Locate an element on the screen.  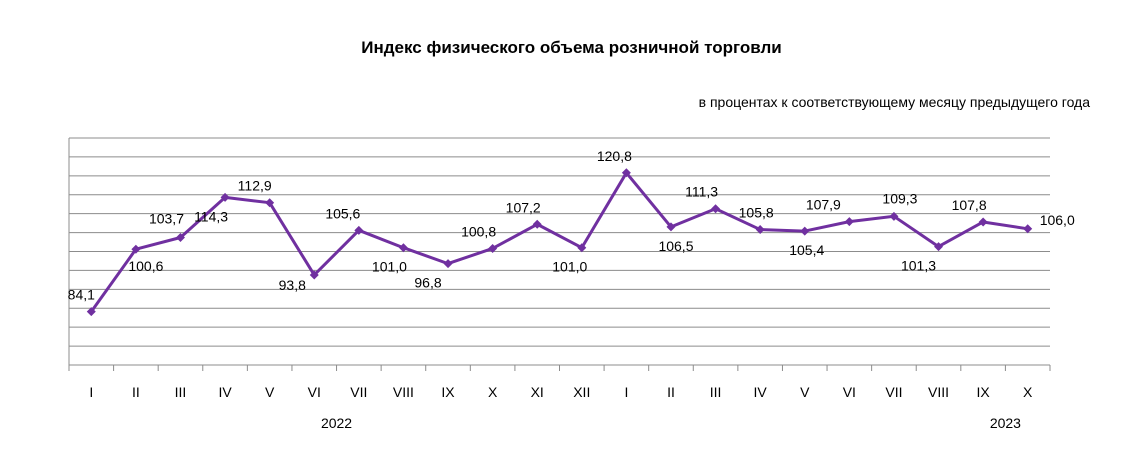
data-label: 103,7 is located at coordinates (166, 219).